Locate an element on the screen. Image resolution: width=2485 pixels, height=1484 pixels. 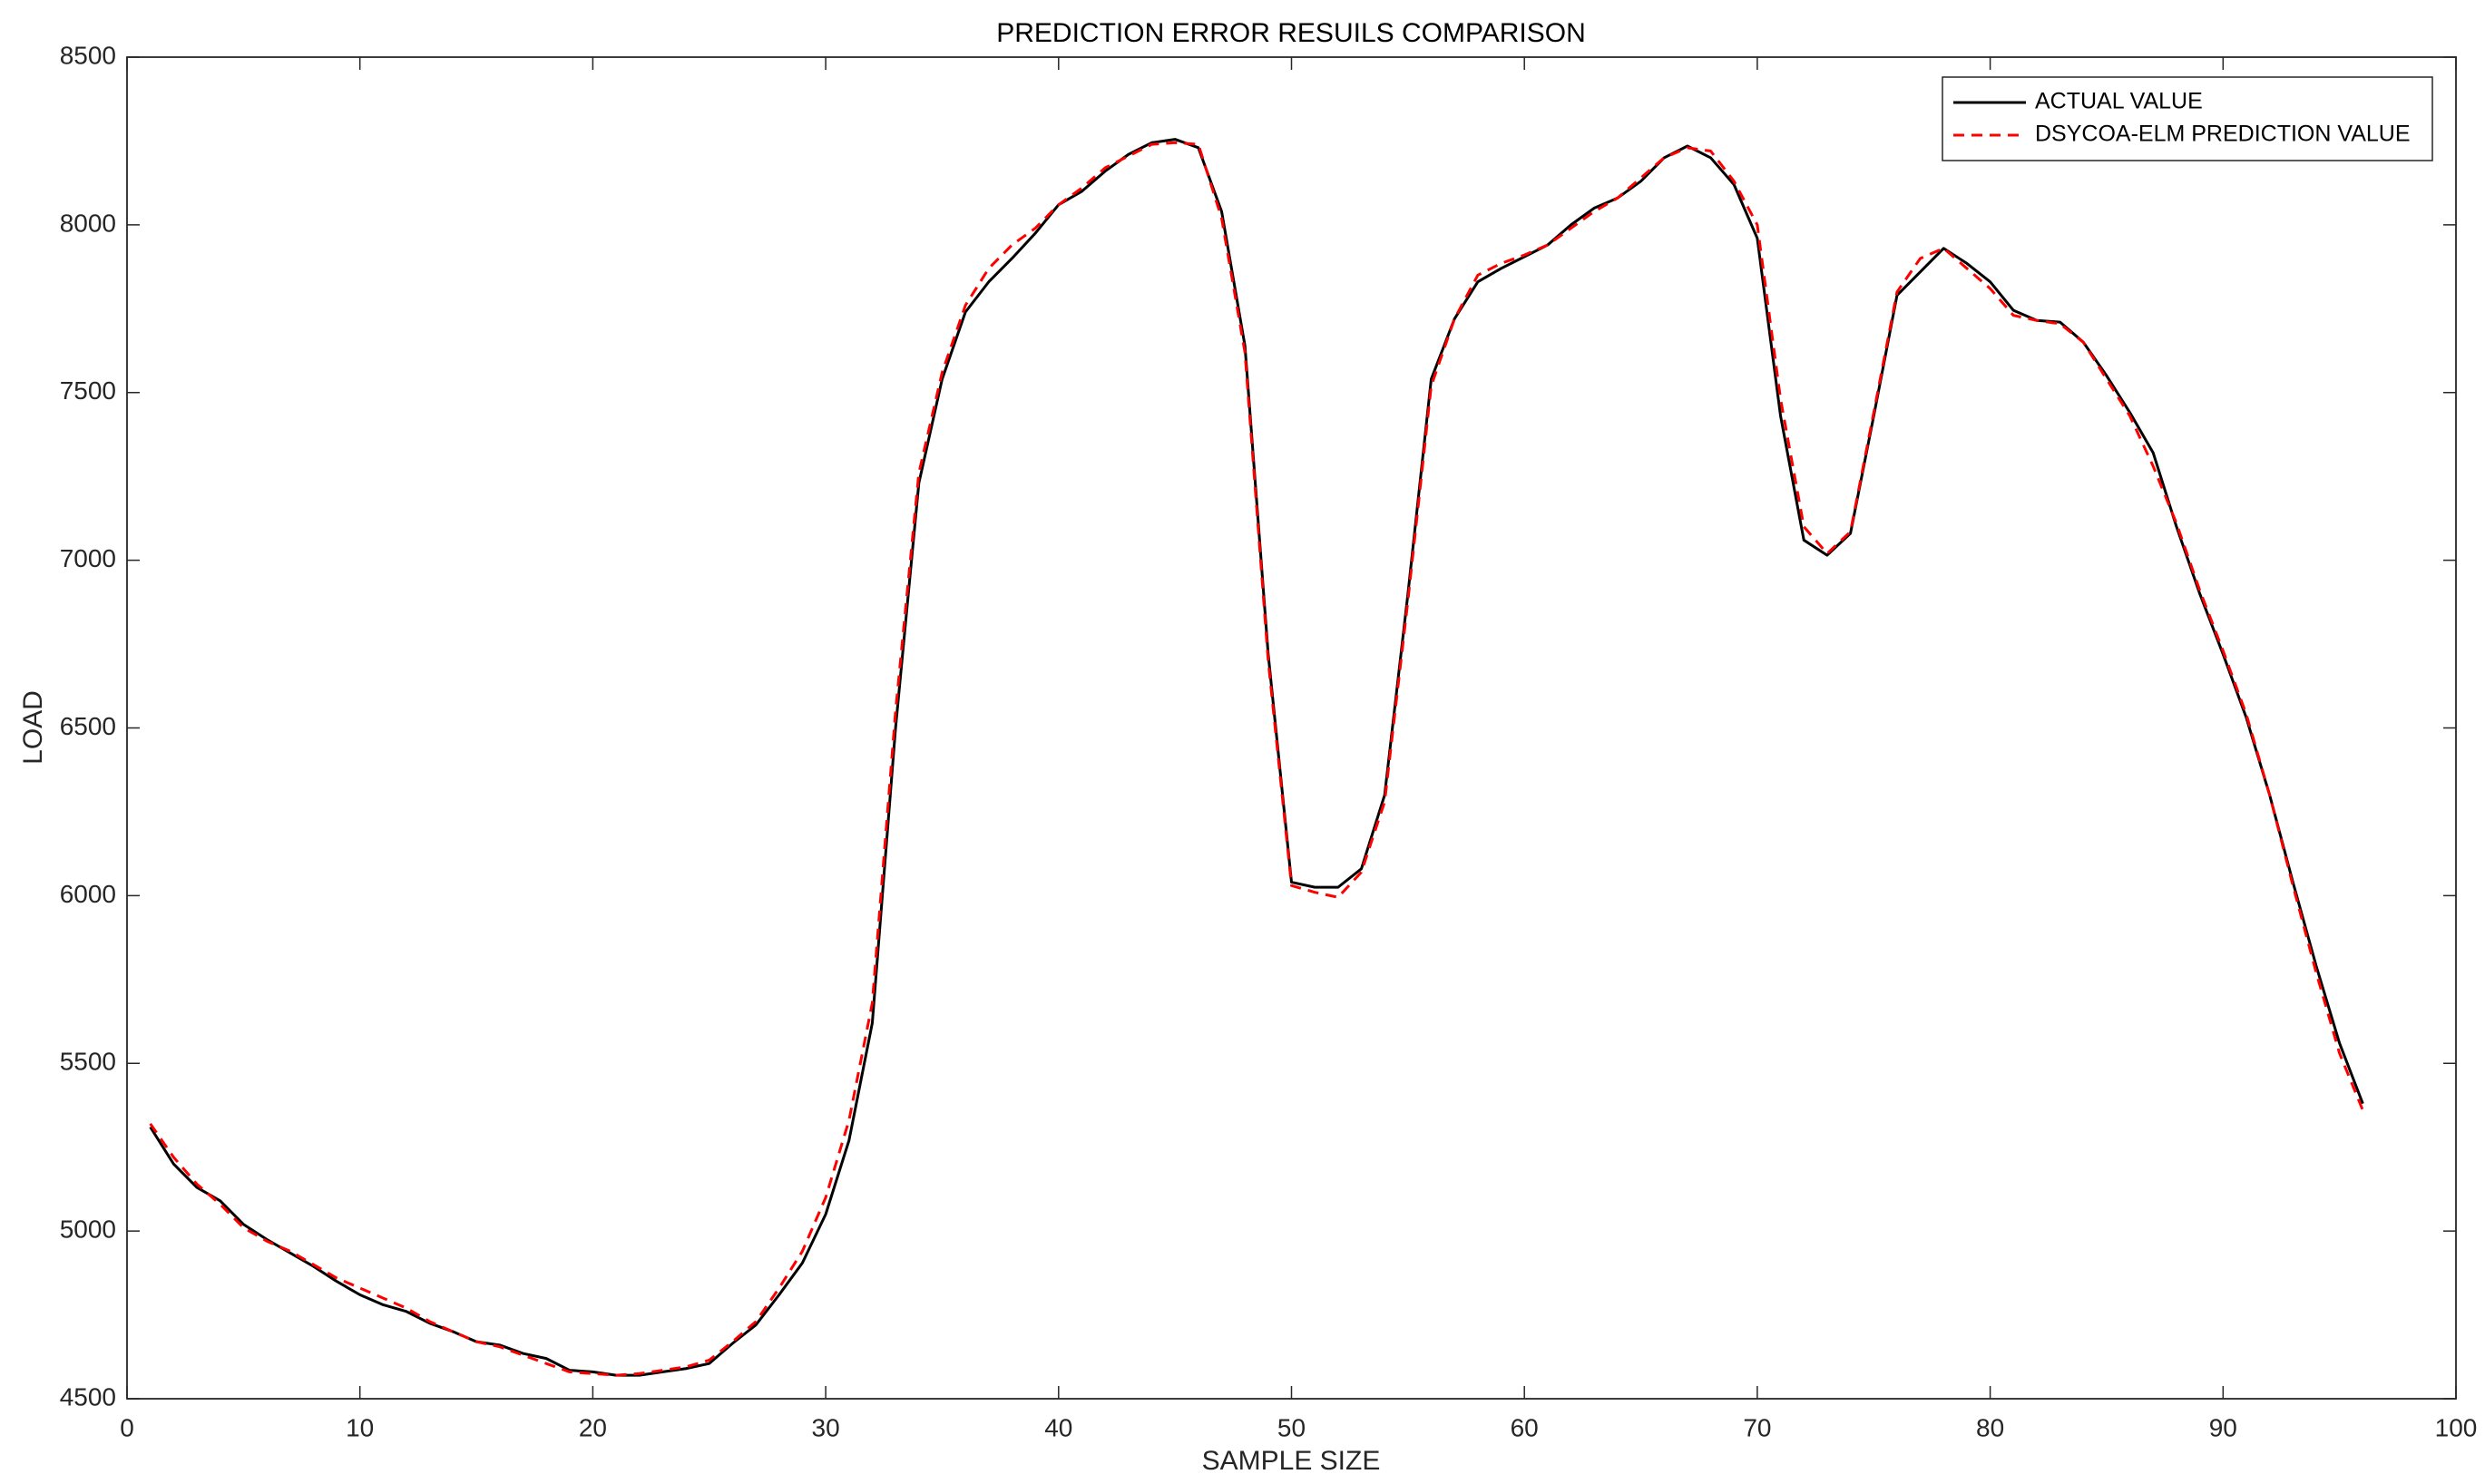
x-tick-label: 20 is located at coordinates (593, 1427).